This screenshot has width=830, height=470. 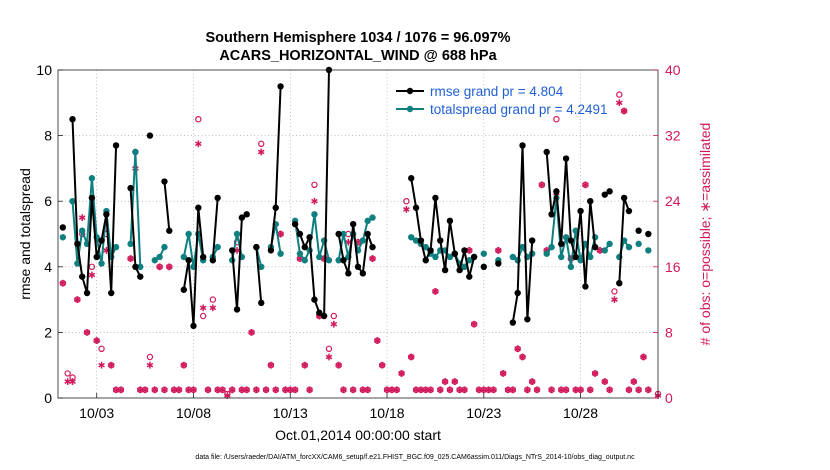 What do you see at coordinates (673, 136) in the screenshot?
I see `y2-tick-label: 32` at bounding box center [673, 136].